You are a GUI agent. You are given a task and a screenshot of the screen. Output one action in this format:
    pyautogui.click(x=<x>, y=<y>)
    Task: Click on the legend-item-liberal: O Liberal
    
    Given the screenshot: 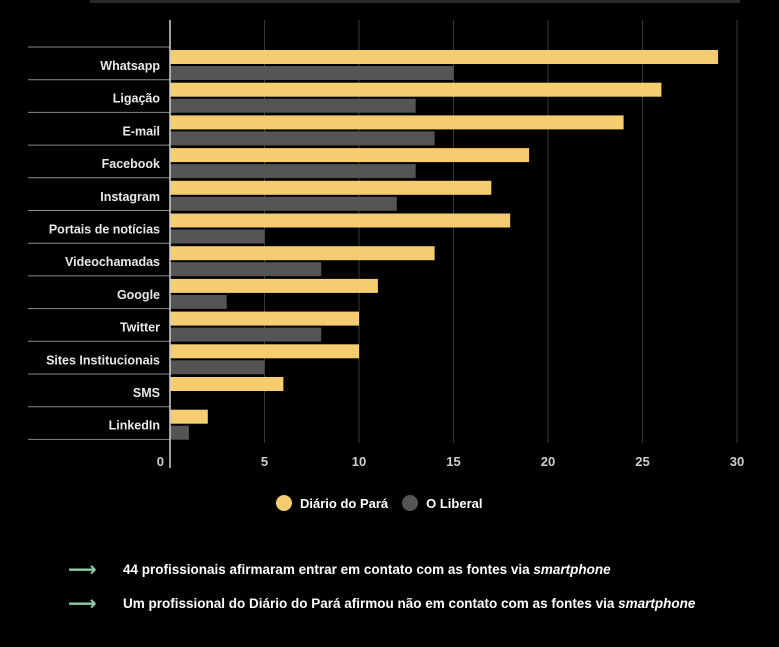 What is the action you would take?
    pyautogui.click(x=442, y=503)
    